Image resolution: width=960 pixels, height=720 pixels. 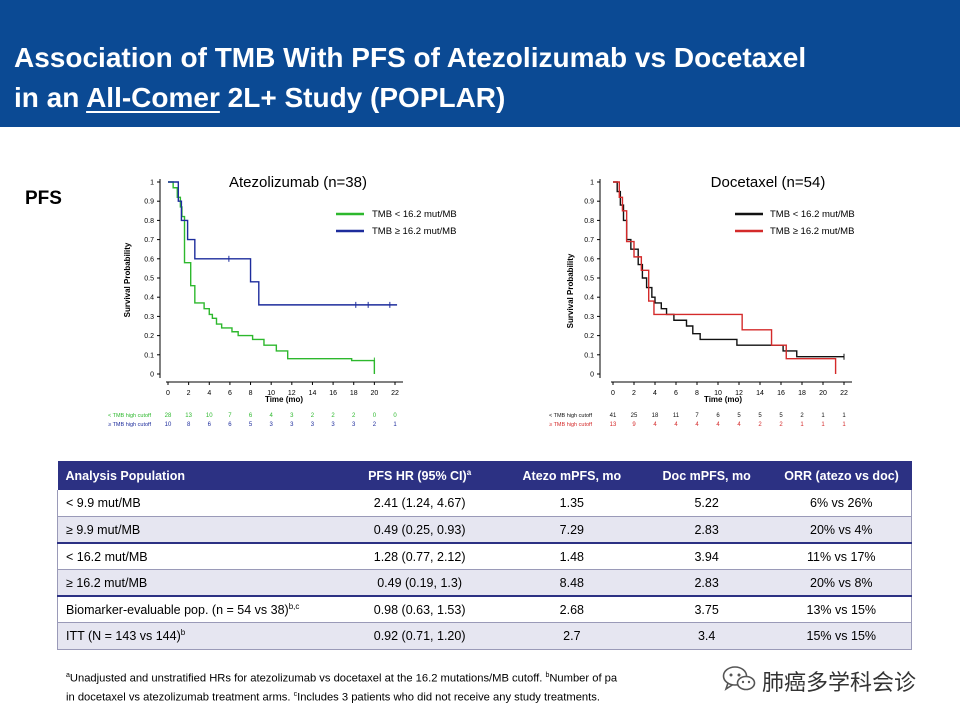 What do you see at coordinates (354, 393) in the screenshot?
I see `x-tick-label: 18` at bounding box center [354, 393].